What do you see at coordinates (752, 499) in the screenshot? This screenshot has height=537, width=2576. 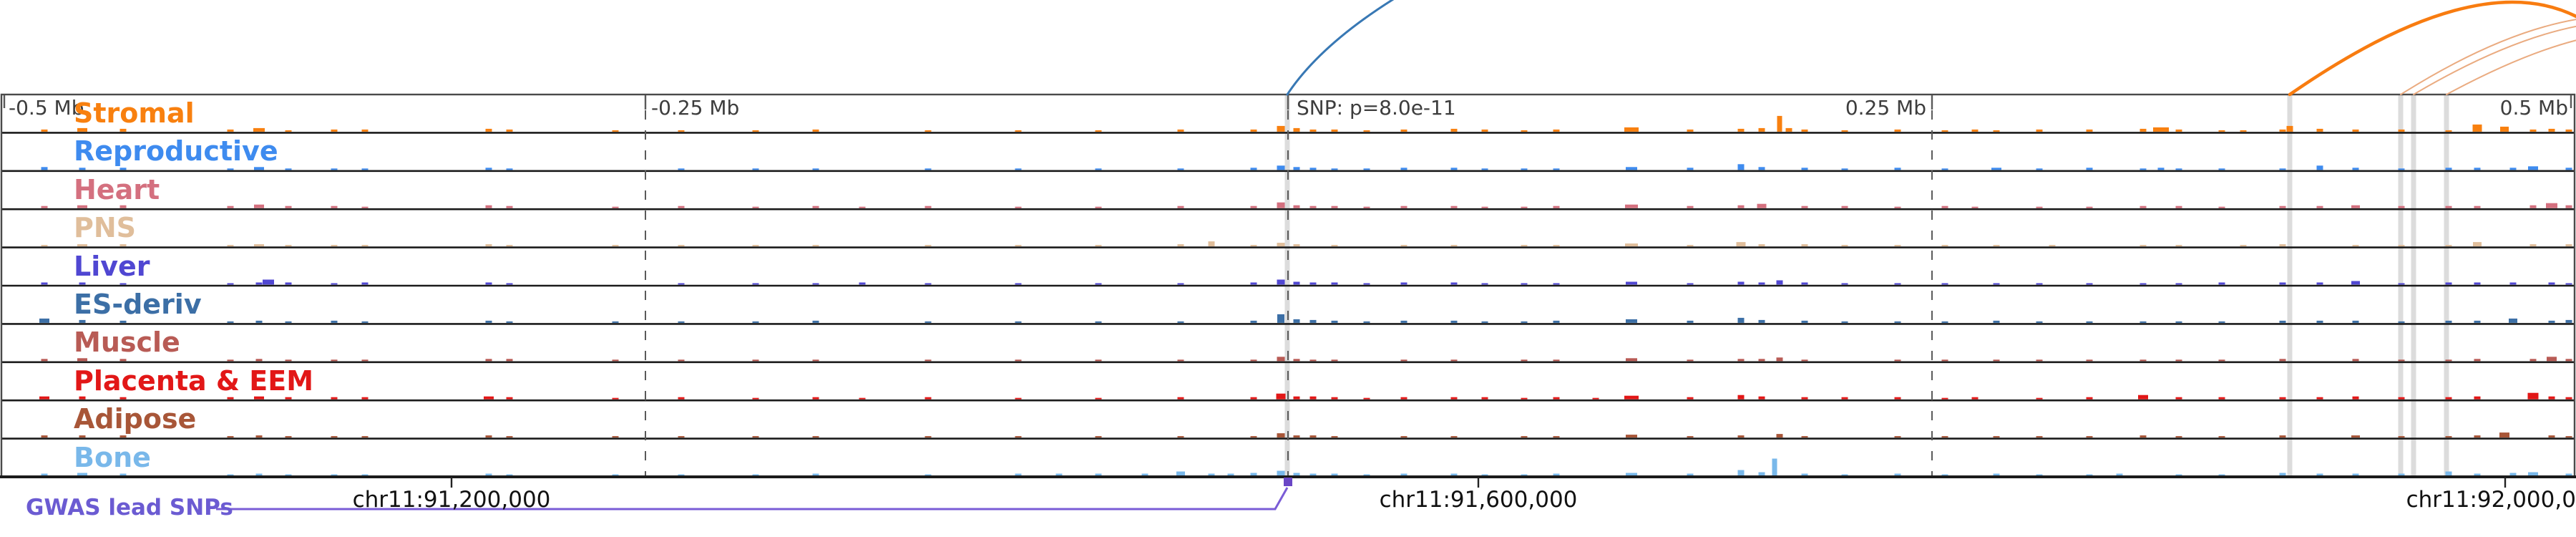 I see `gwas-connector-line` at bounding box center [752, 499].